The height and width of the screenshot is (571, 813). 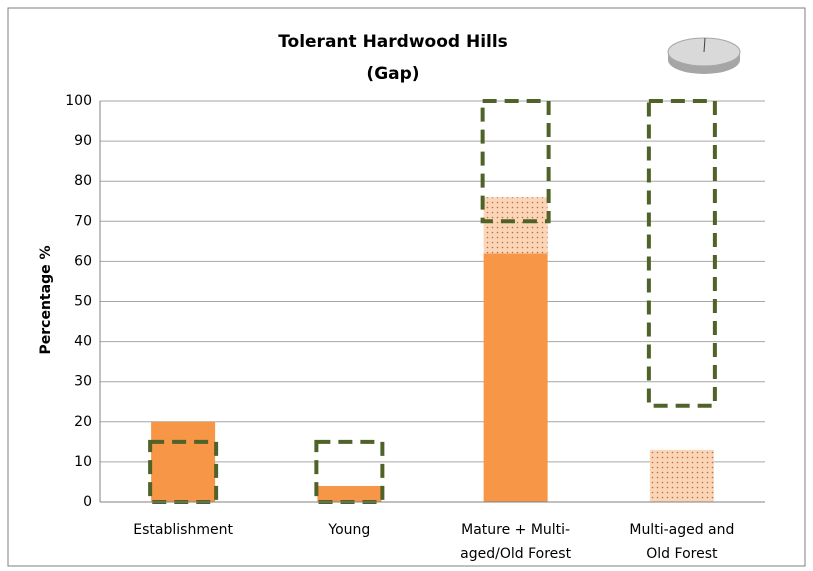 What do you see at coordinates (87, 502) in the screenshot?
I see `y-tick-label: 0` at bounding box center [87, 502].